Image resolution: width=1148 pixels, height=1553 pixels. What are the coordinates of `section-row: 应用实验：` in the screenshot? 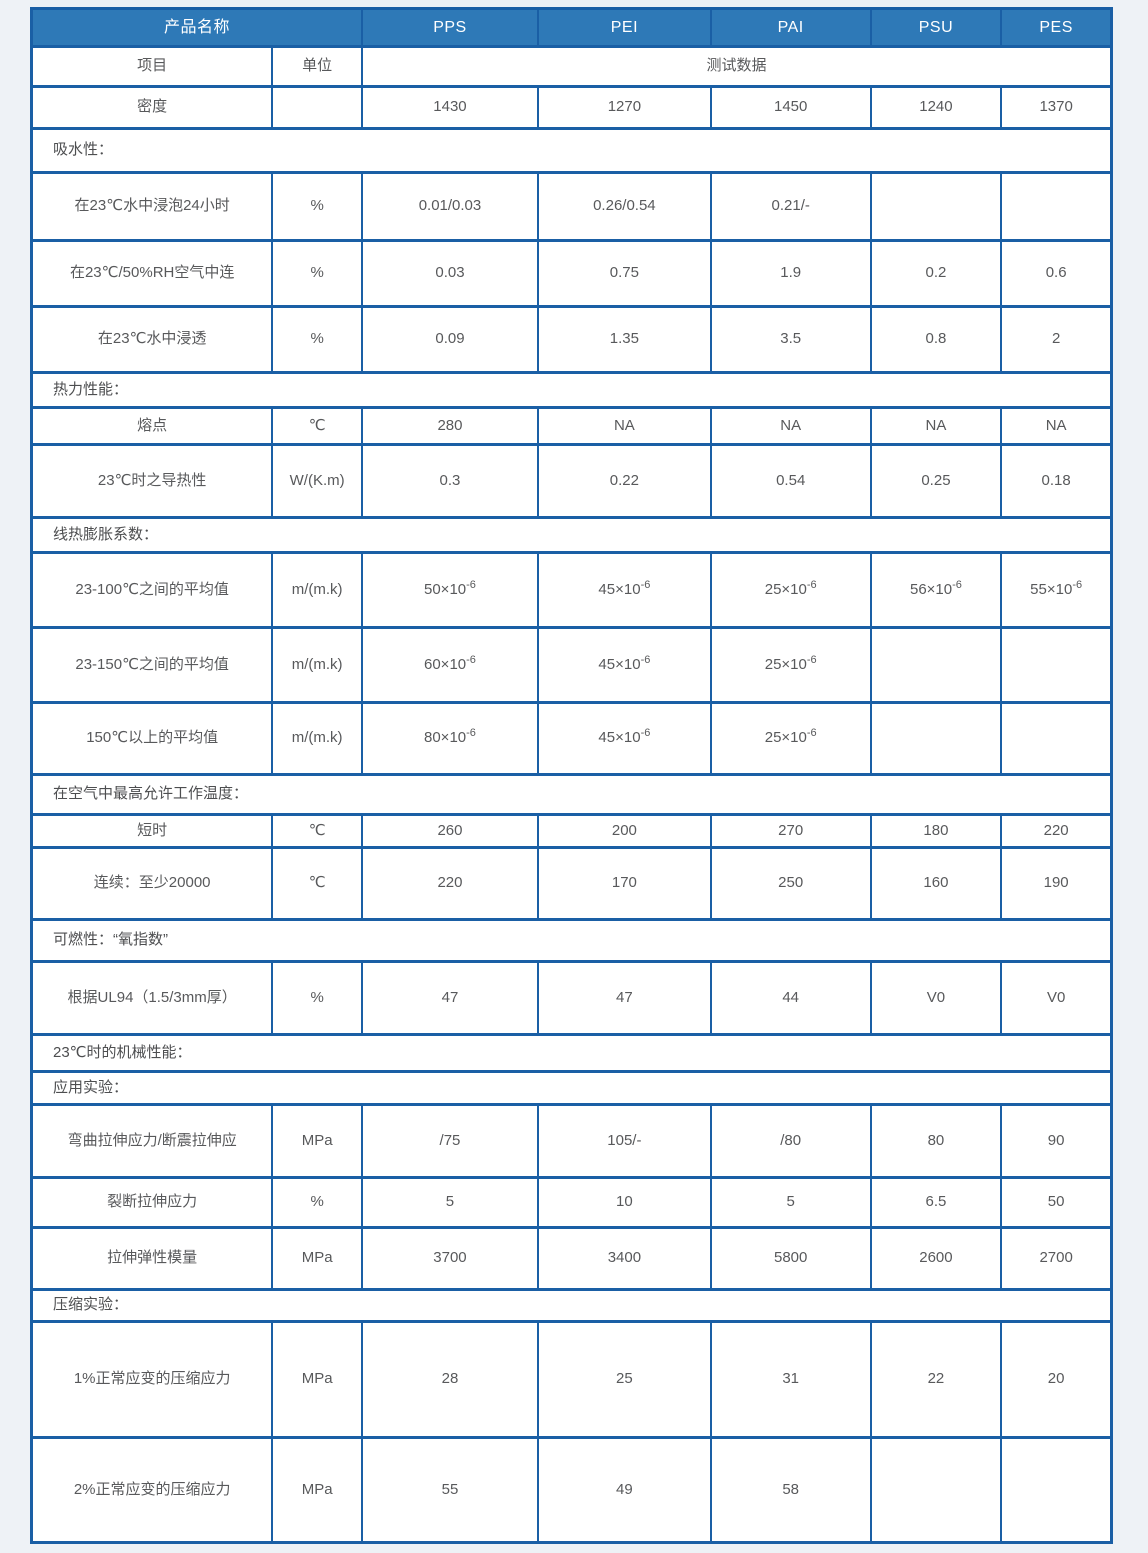 It's located at (571, 1088).